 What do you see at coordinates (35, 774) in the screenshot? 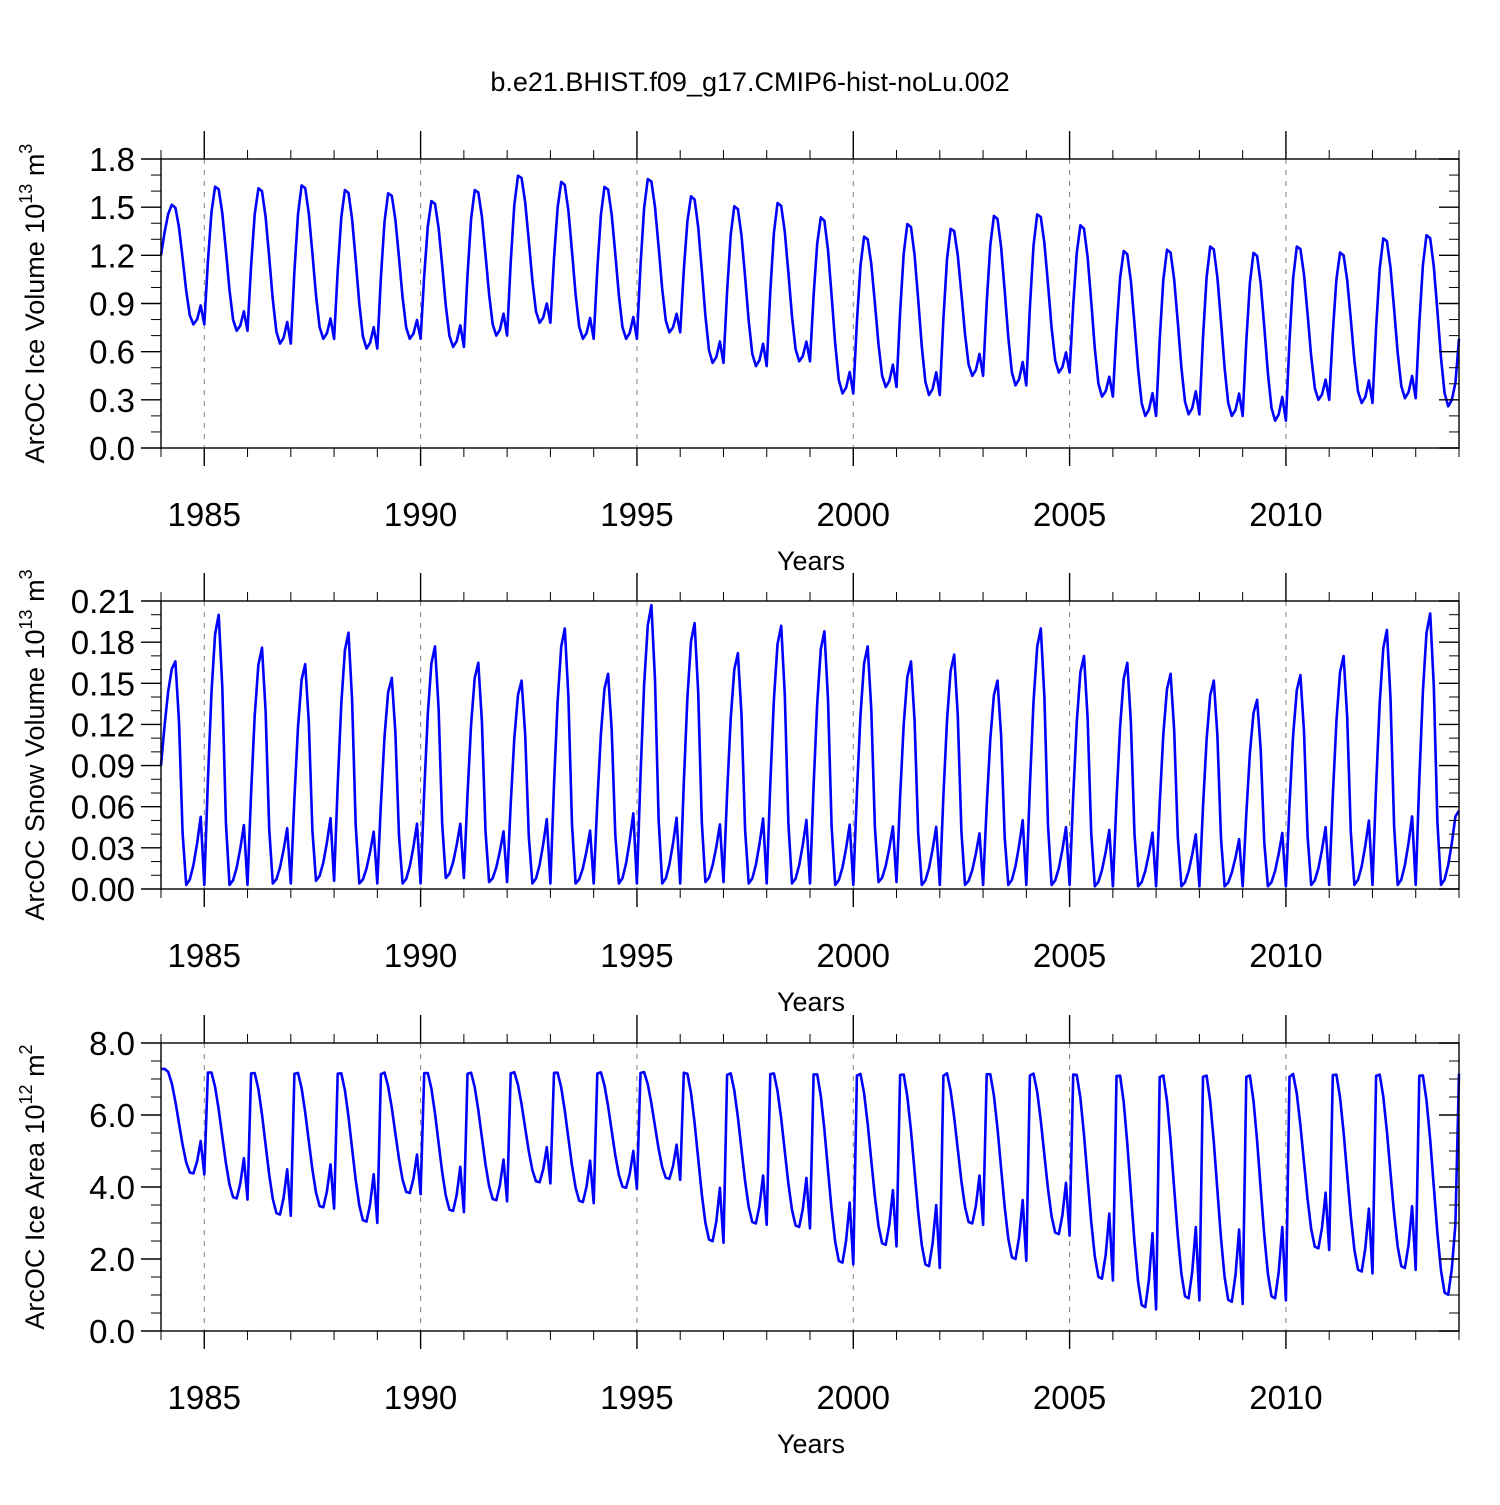
I see `y-axis-label-main: ArcOC Snow Volume 10` at bounding box center [35, 774].